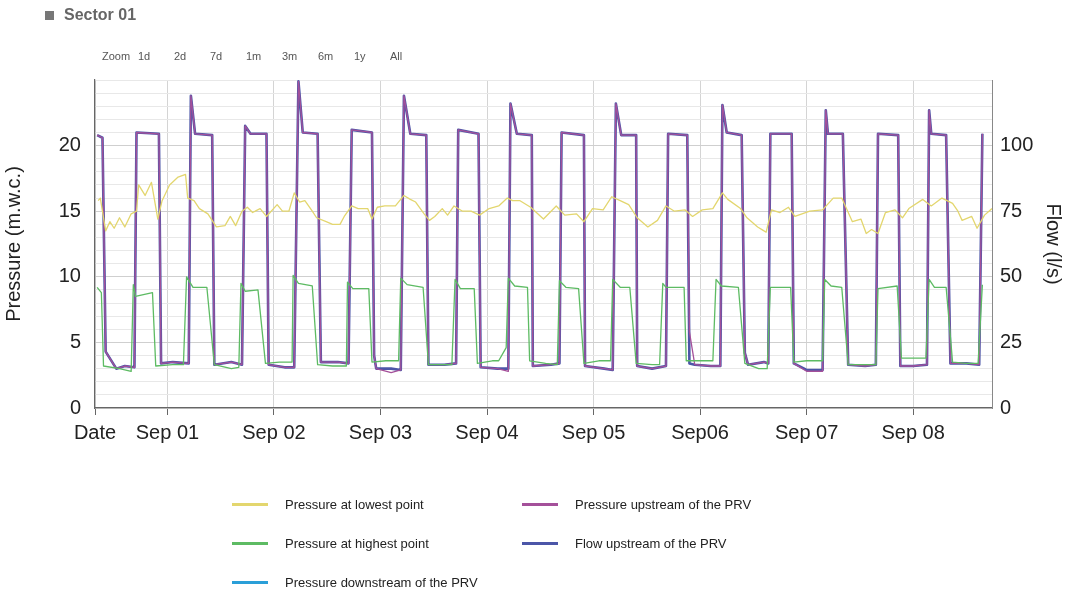 The height and width of the screenshot is (594, 1067). Describe the element at coordinates (217, 56) in the screenshot. I see `text: 7d` at that location.